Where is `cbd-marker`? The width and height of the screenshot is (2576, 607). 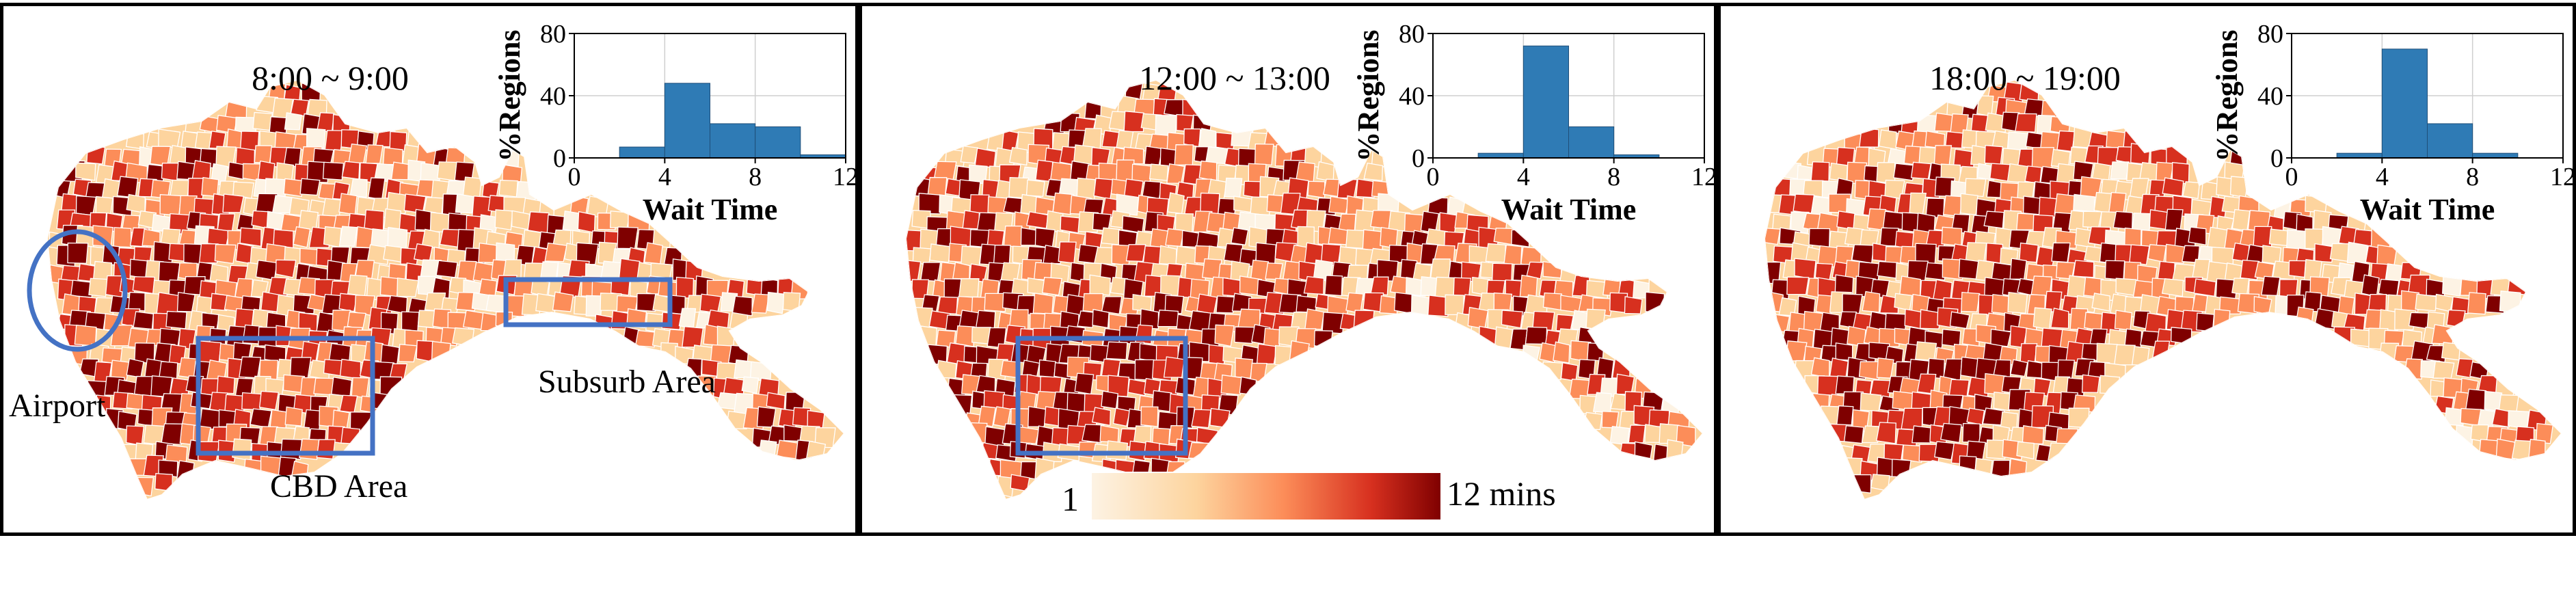
cbd-marker is located at coordinates (1101, 396).